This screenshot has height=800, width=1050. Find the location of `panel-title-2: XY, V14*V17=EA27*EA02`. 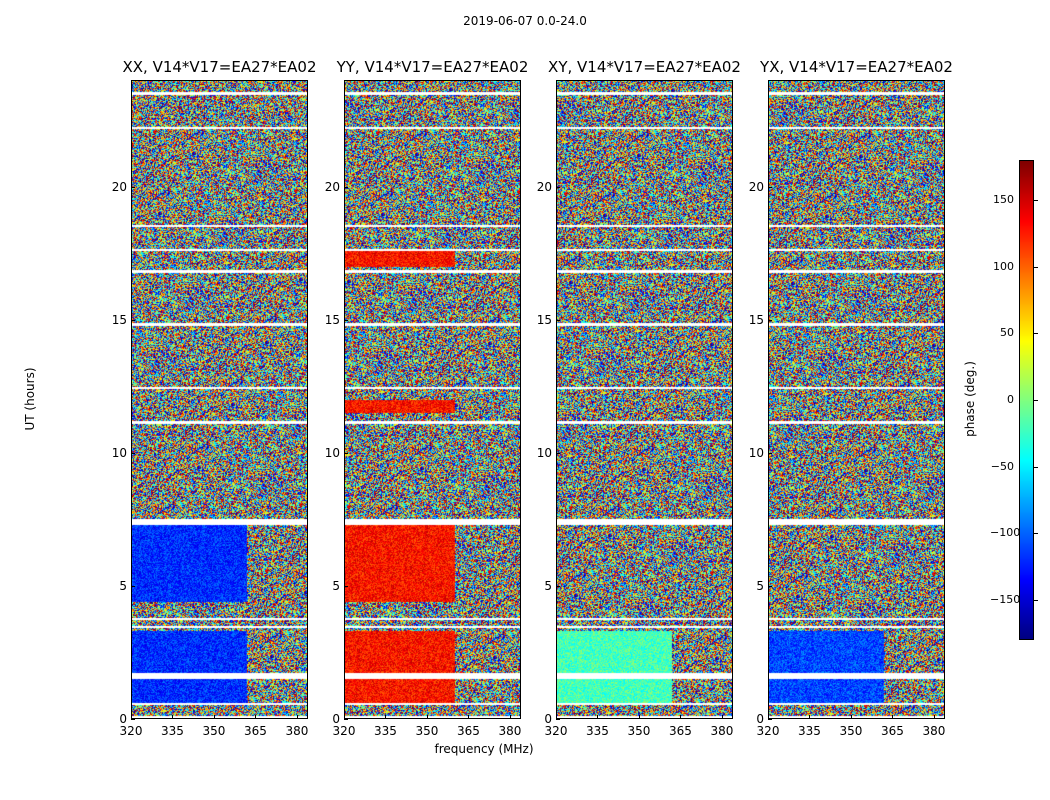

panel-title-2: XY, V14*V17=EA27*EA02 is located at coordinates (644, 67).